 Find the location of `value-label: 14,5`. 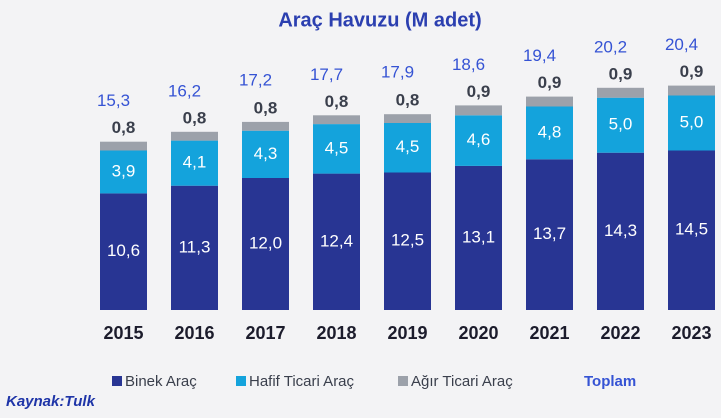

value-label: 14,5 is located at coordinates (691, 229).